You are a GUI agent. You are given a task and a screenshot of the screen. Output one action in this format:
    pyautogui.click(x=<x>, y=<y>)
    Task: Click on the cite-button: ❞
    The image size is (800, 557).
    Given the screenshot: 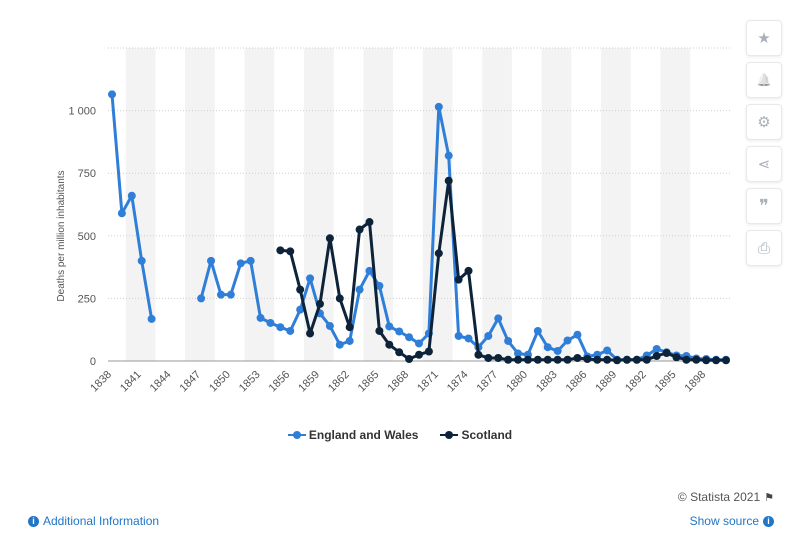 What is the action you would take?
    pyautogui.click(x=764, y=206)
    